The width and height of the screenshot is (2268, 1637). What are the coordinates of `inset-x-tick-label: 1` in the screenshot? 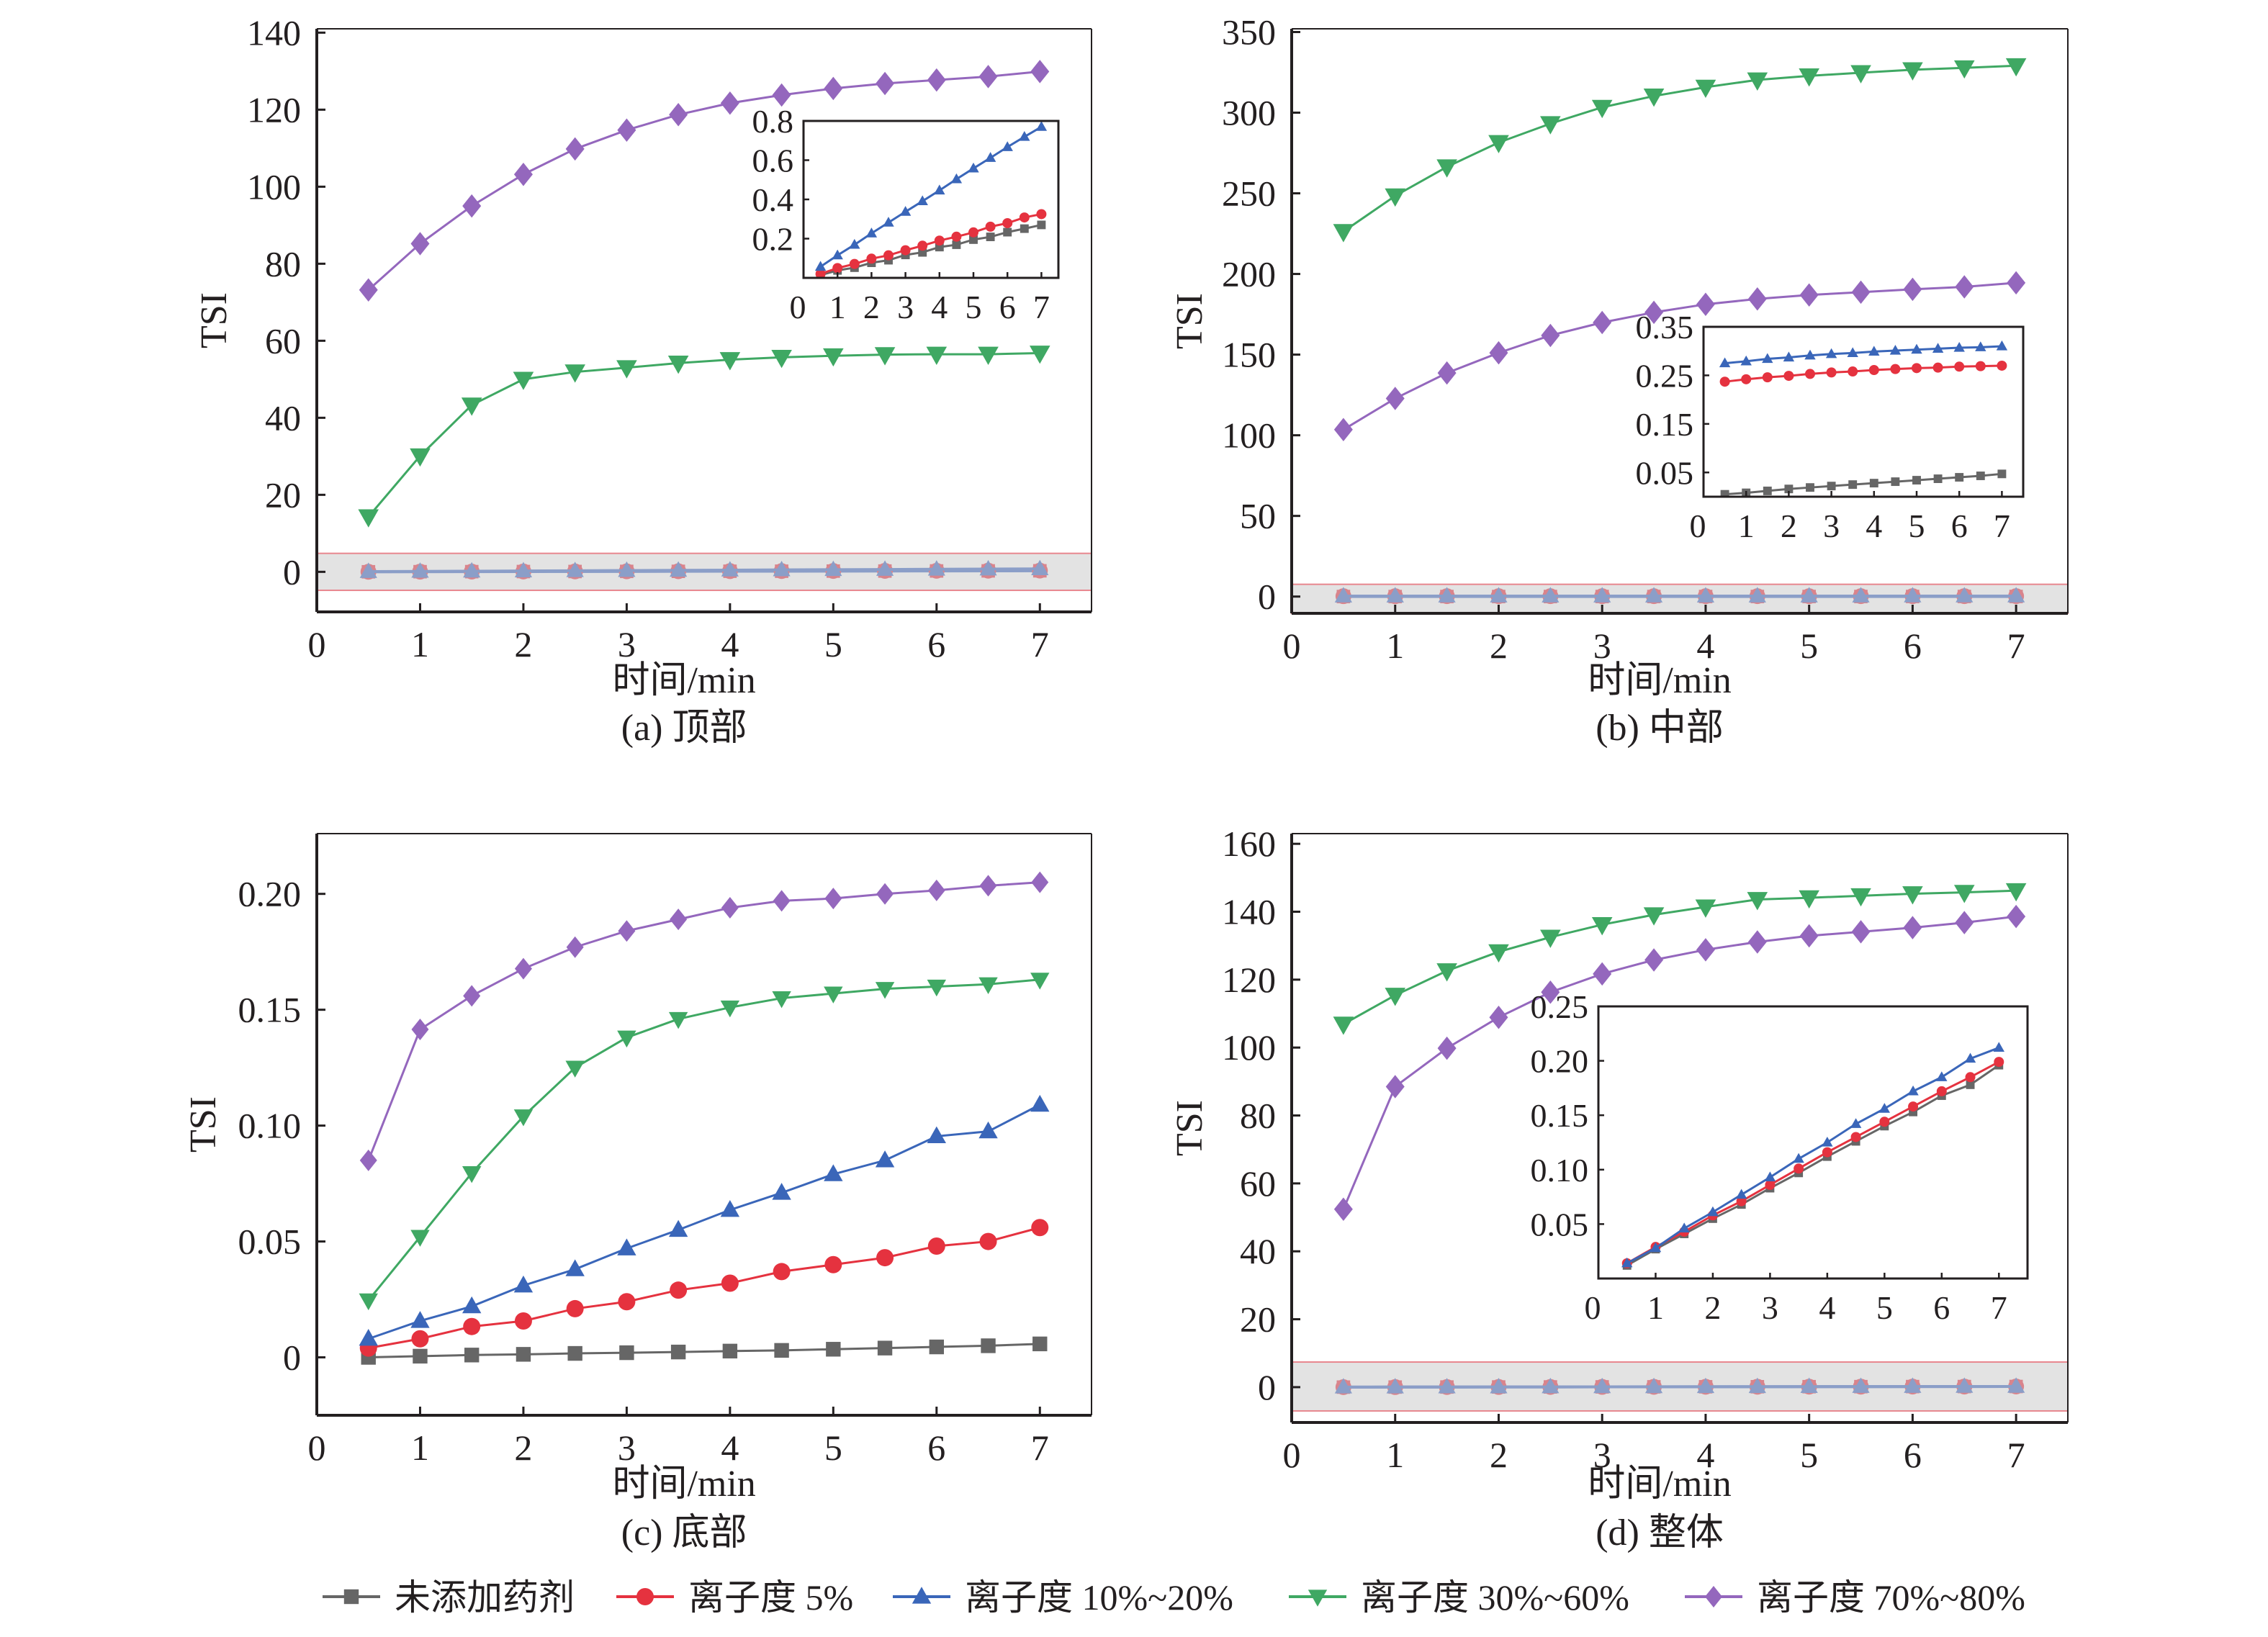 It's located at (837, 307).